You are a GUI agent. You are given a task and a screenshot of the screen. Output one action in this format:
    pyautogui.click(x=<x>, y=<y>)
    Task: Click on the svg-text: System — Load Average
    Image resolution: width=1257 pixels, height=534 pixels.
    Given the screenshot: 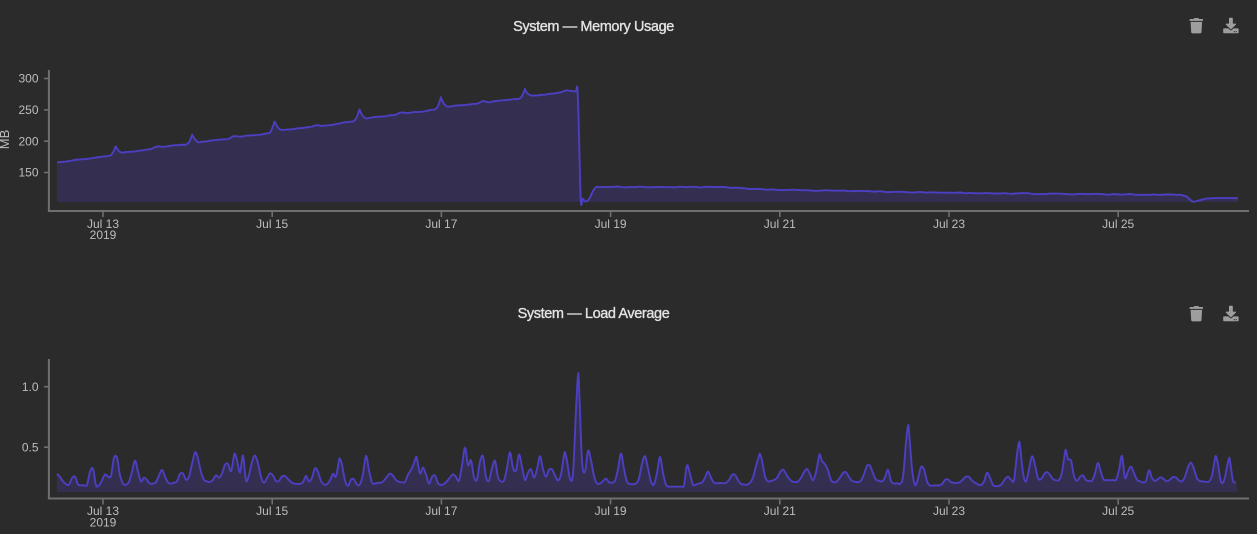 What is the action you would take?
    pyautogui.click(x=594, y=314)
    